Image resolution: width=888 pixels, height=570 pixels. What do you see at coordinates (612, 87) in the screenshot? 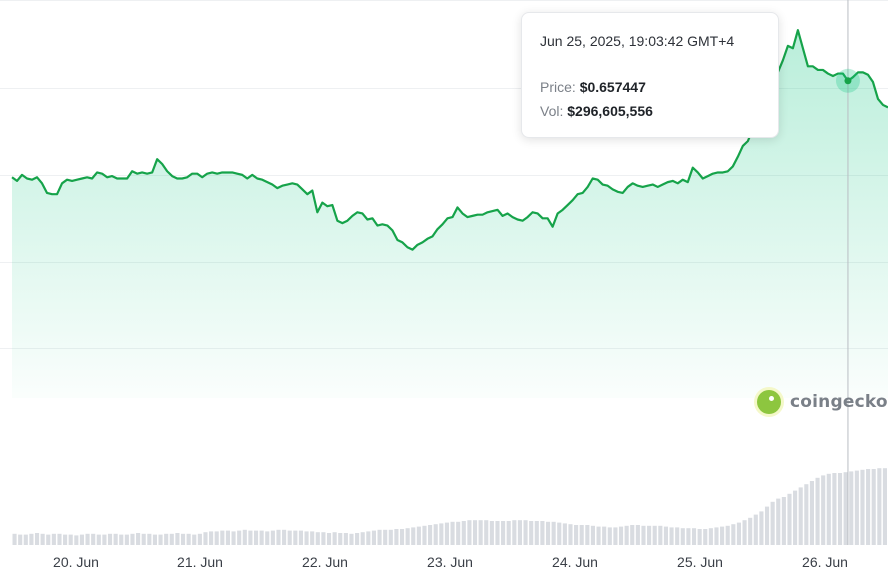
I see `tooltip-price-value: $0.657447` at bounding box center [612, 87].